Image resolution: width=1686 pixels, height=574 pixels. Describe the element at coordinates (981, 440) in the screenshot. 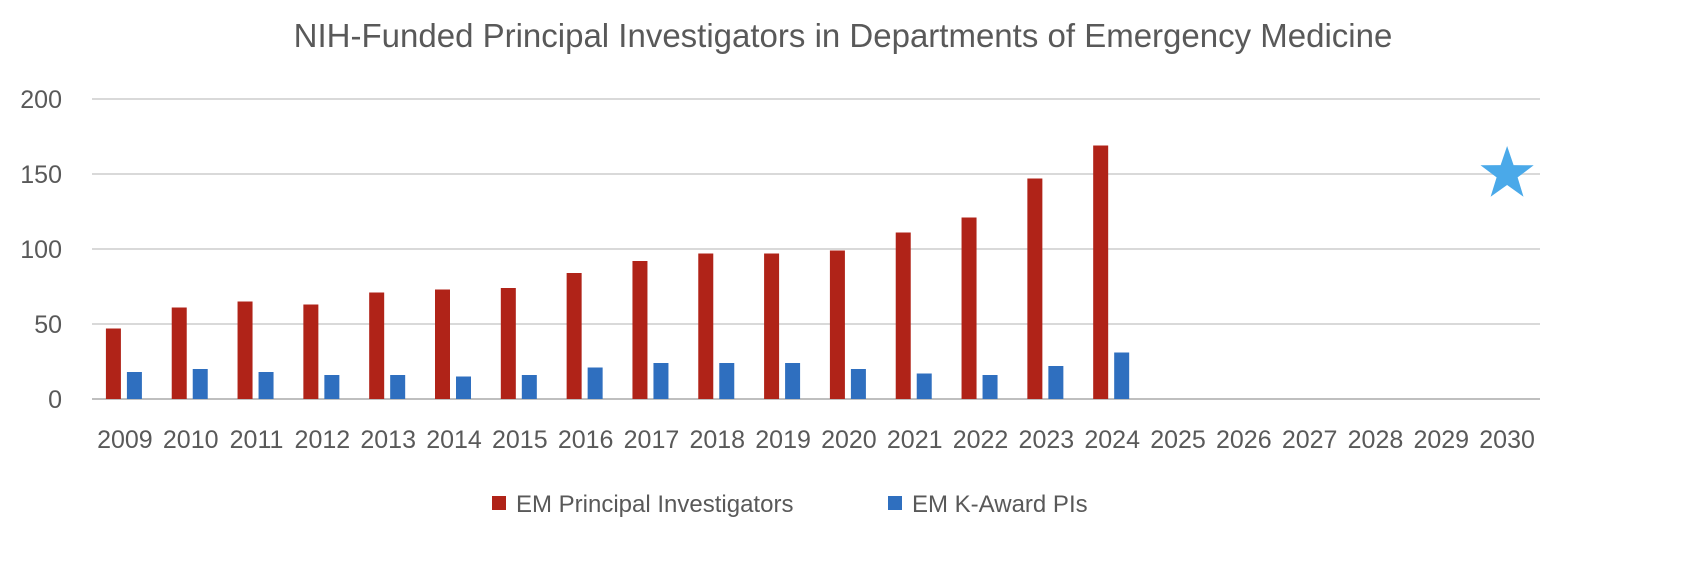

I see `x-tick-label: 2022` at that location.